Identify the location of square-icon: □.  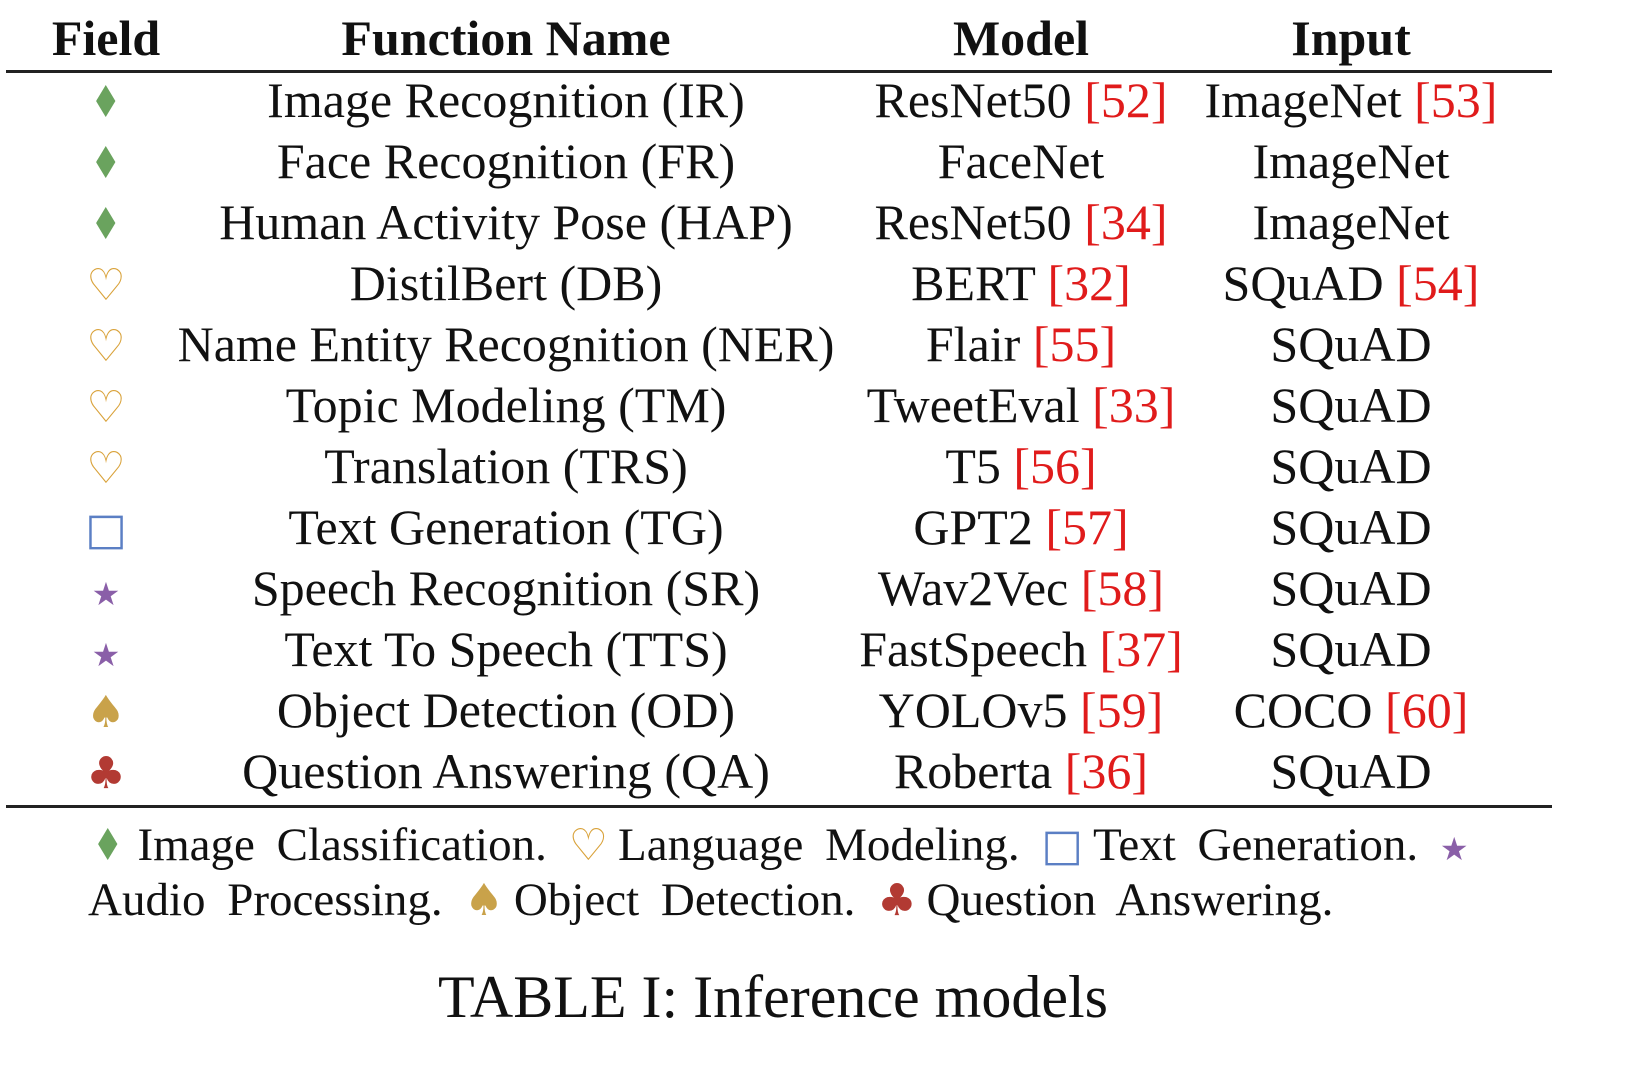
(106, 529).